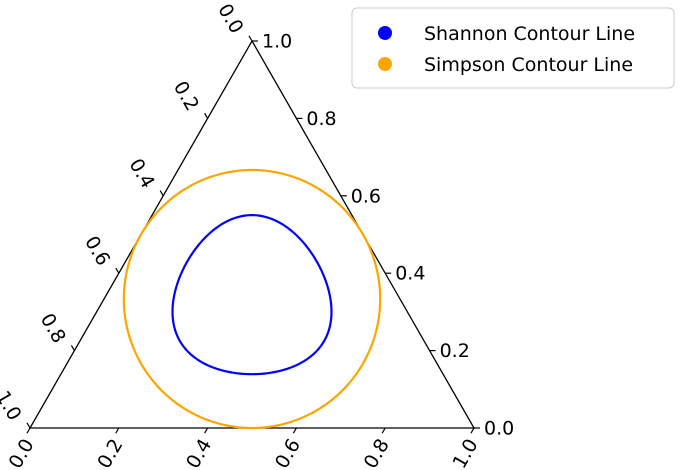  What do you see at coordinates (385, 33) in the screenshot?
I see `legend-marker-shannon` at bounding box center [385, 33].